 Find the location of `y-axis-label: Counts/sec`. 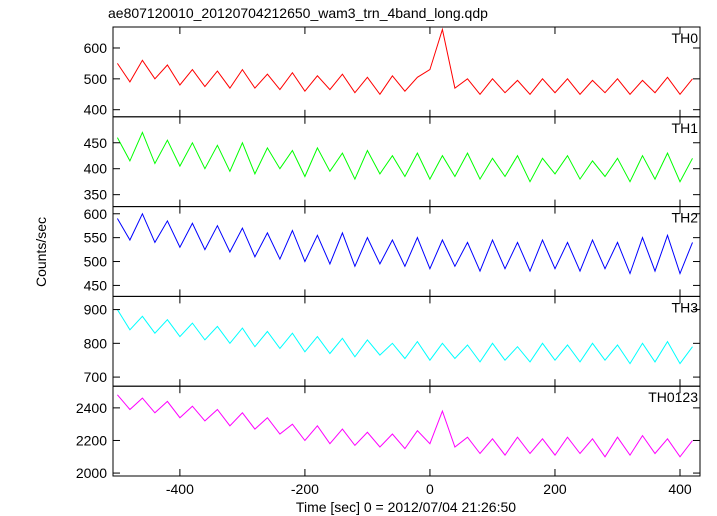

y-axis-label: Counts/sec is located at coordinates (41, 252).